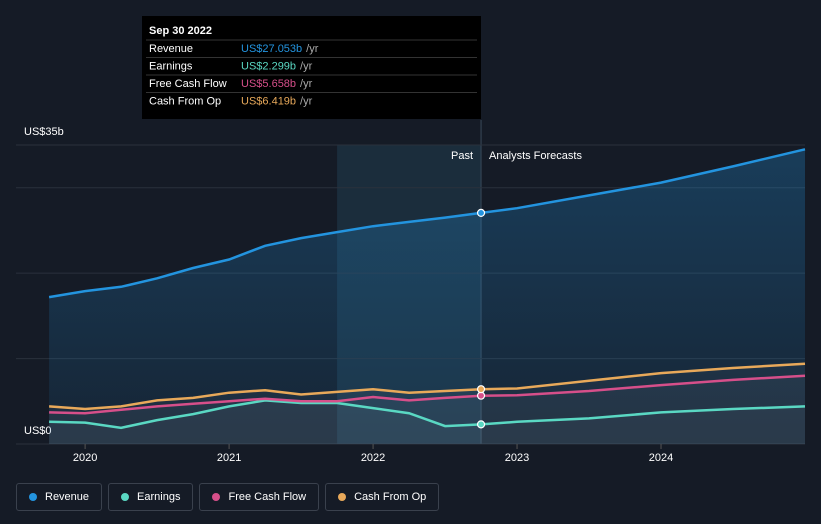 The width and height of the screenshot is (821, 524). Describe the element at coordinates (180, 31) in the screenshot. I see `tooltip-date: Sep 30 2022` at that location.